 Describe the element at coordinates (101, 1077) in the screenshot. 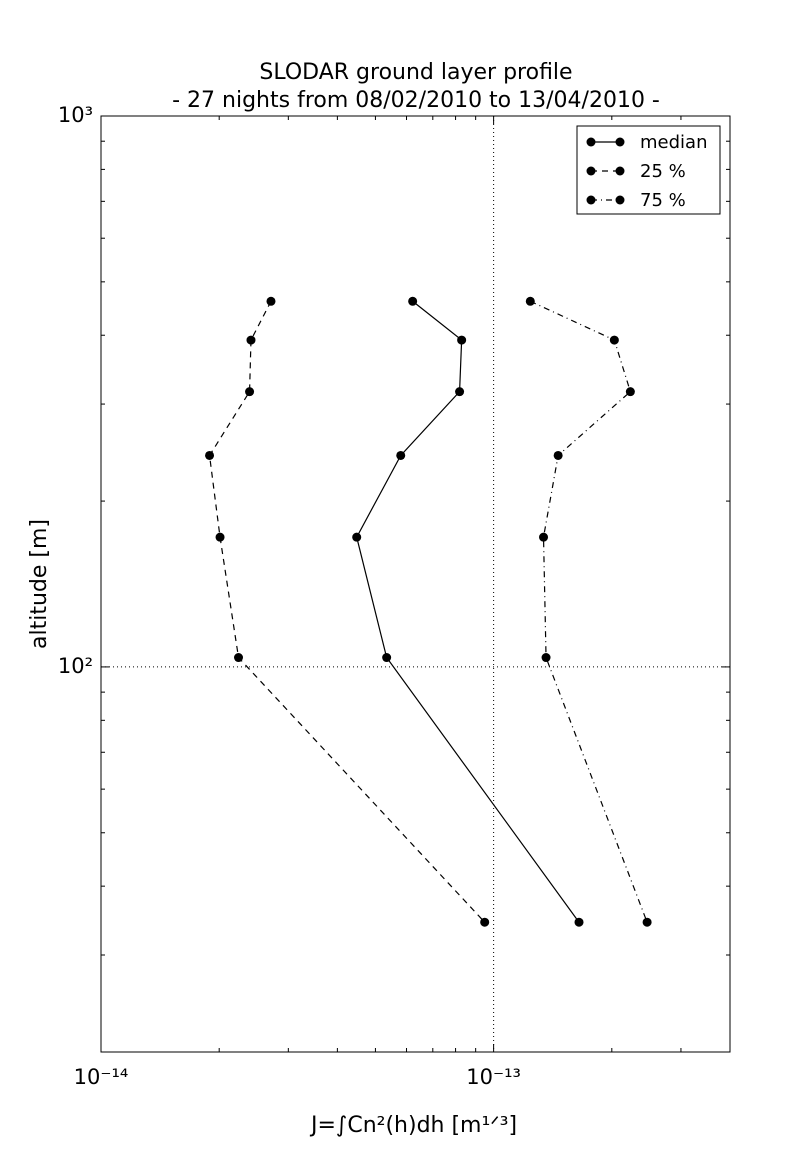

I see `x-tick-label: 10⁻¹⁴` at that location.